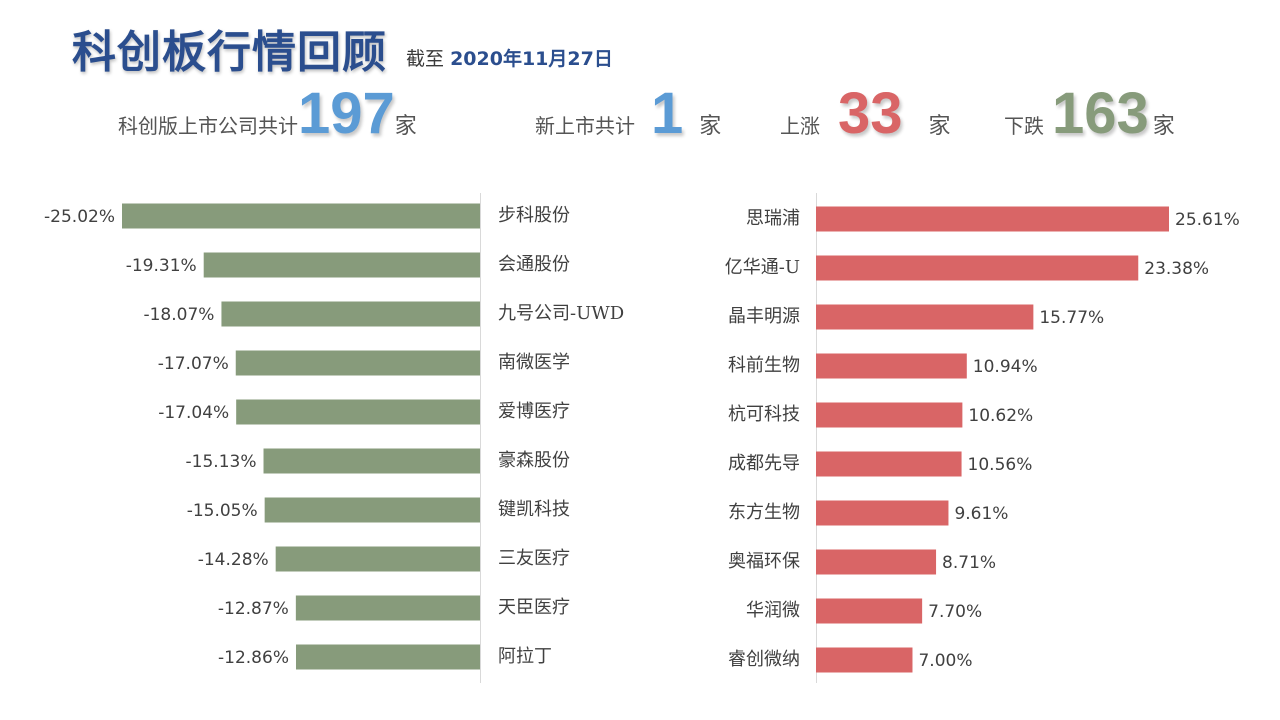 This screenshot has height=720, width=1280. Describe the element at coordinates (534, 607) in the screenshot. I see `loss-category-label: 天臣医疗` at that location.